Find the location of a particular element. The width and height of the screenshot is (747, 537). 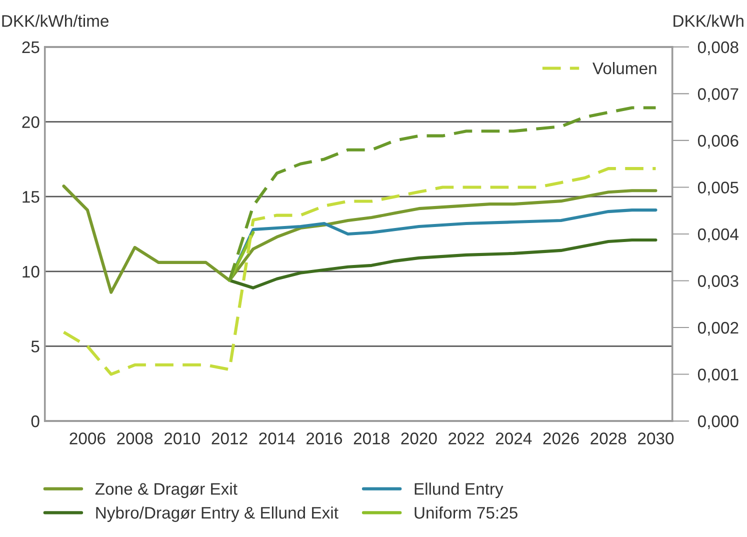

x-tick-label: 2018 is located at coordinates (372, 438).